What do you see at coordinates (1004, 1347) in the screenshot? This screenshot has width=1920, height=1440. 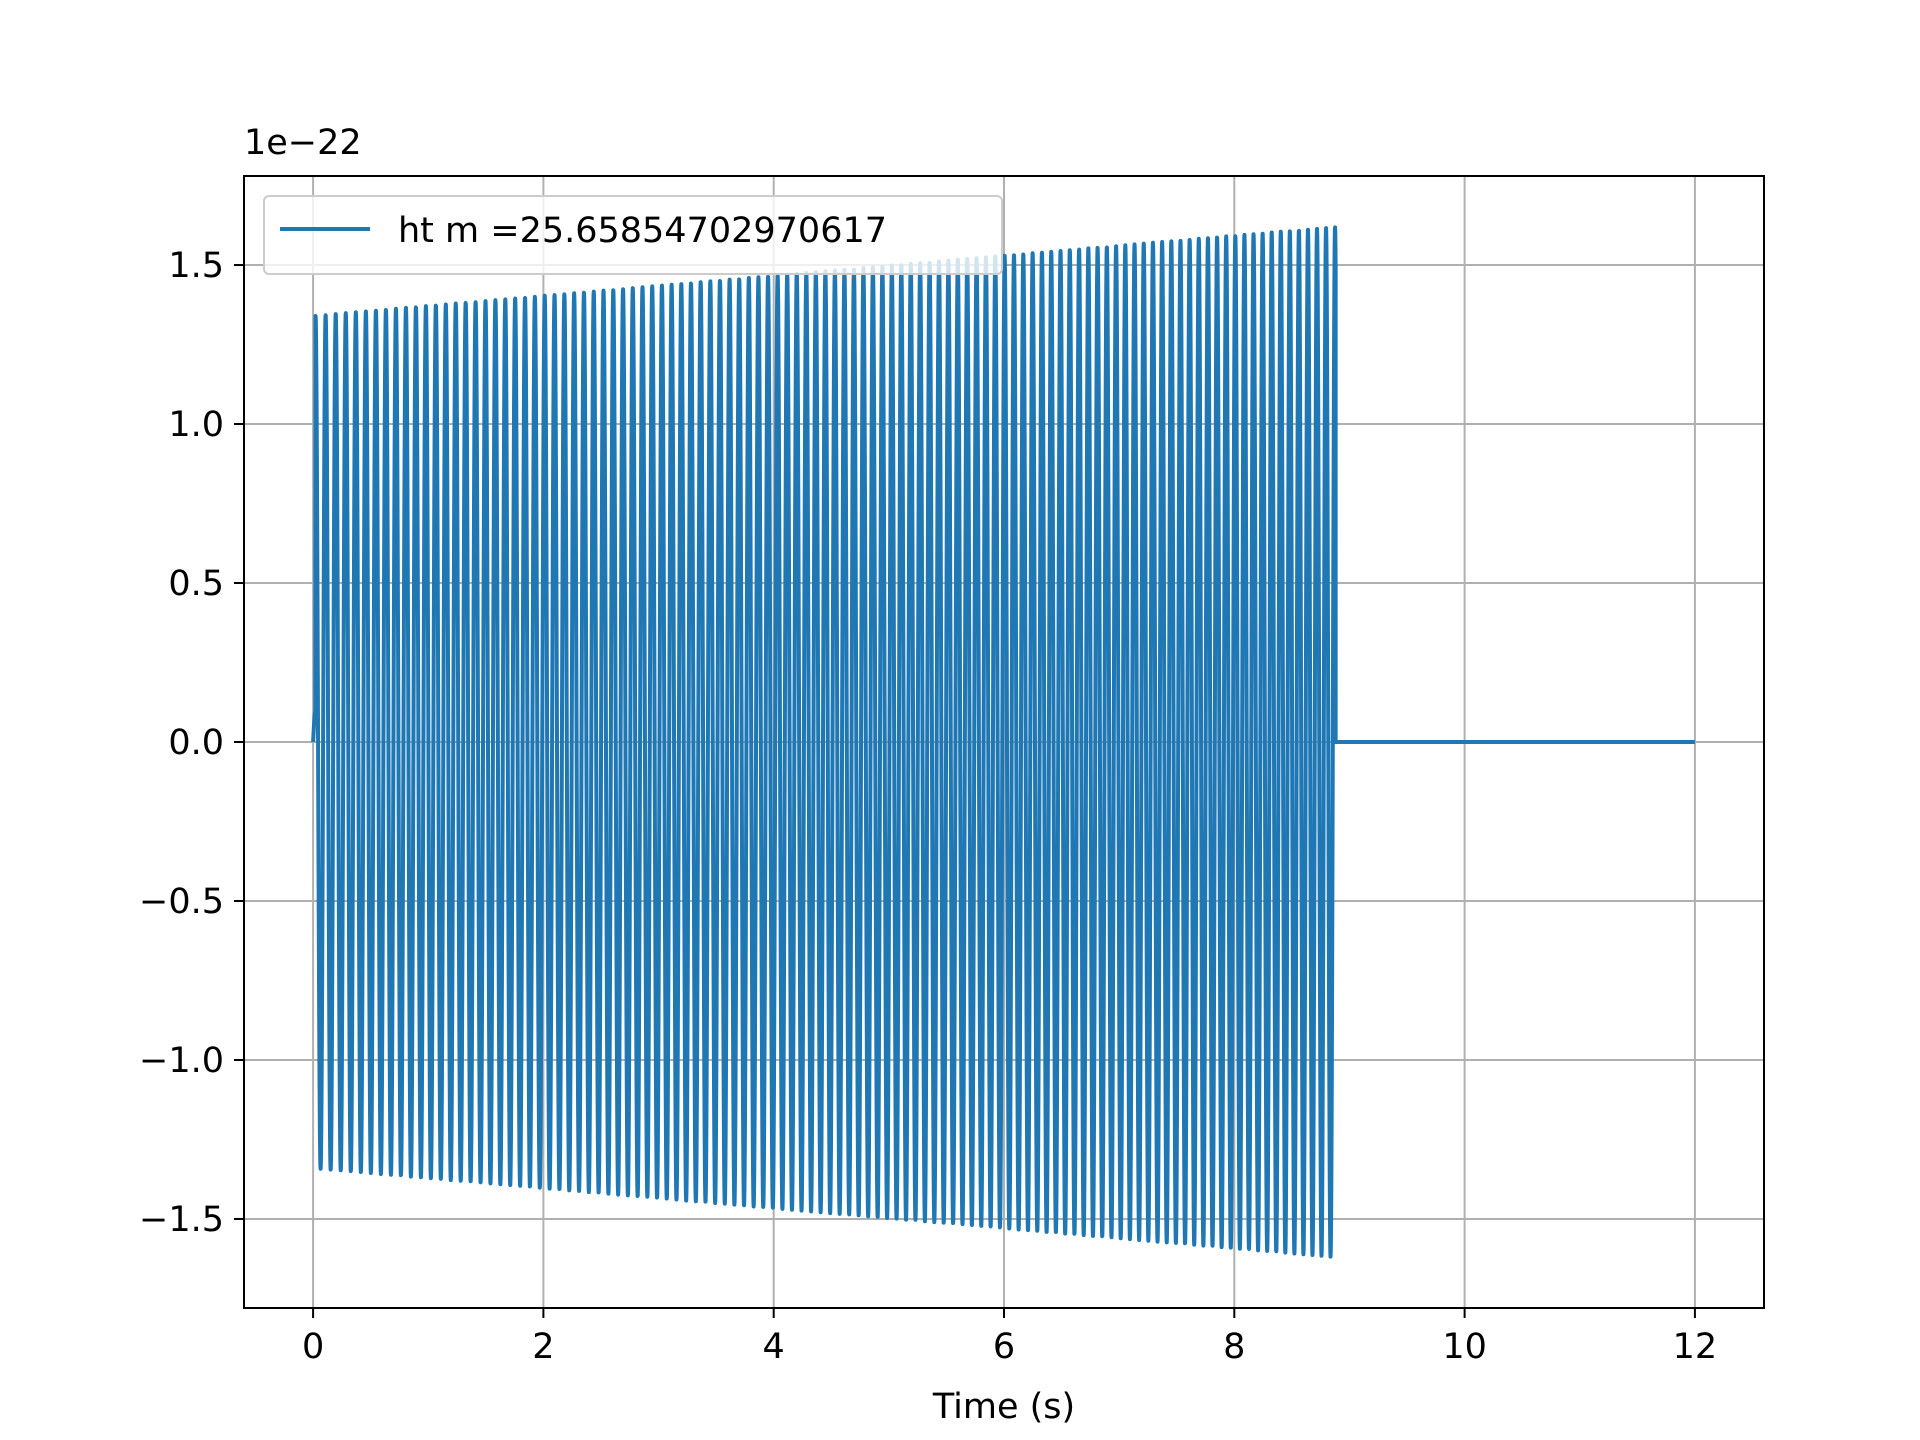 I see `x-tick-label: 6` at bounding box center [1004, 1347].